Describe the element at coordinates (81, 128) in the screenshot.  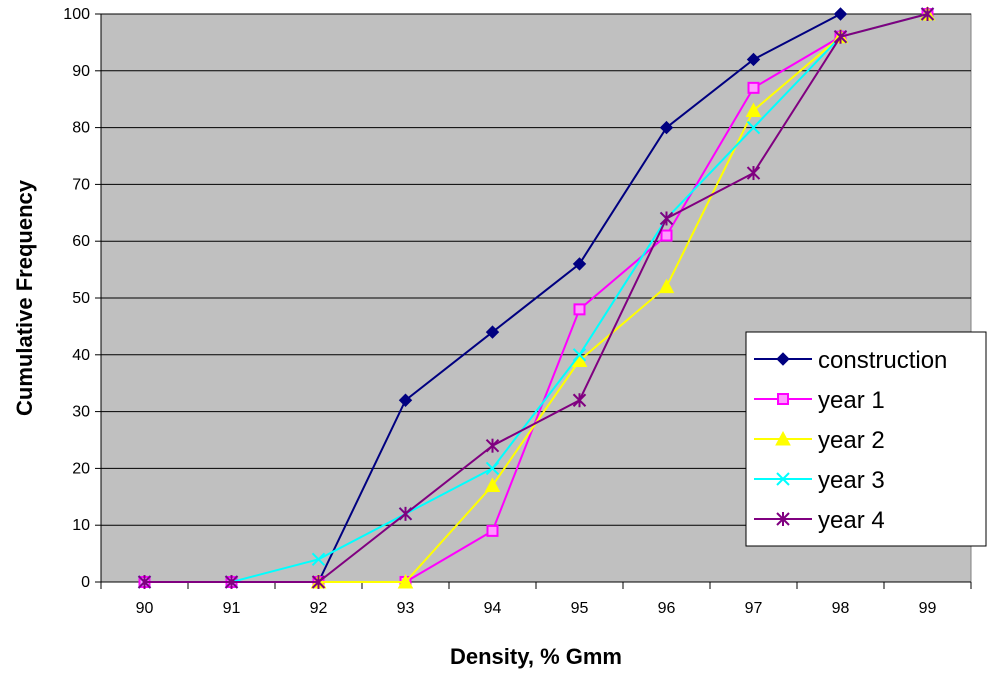
I see `y-tick-label: 80` at that location.